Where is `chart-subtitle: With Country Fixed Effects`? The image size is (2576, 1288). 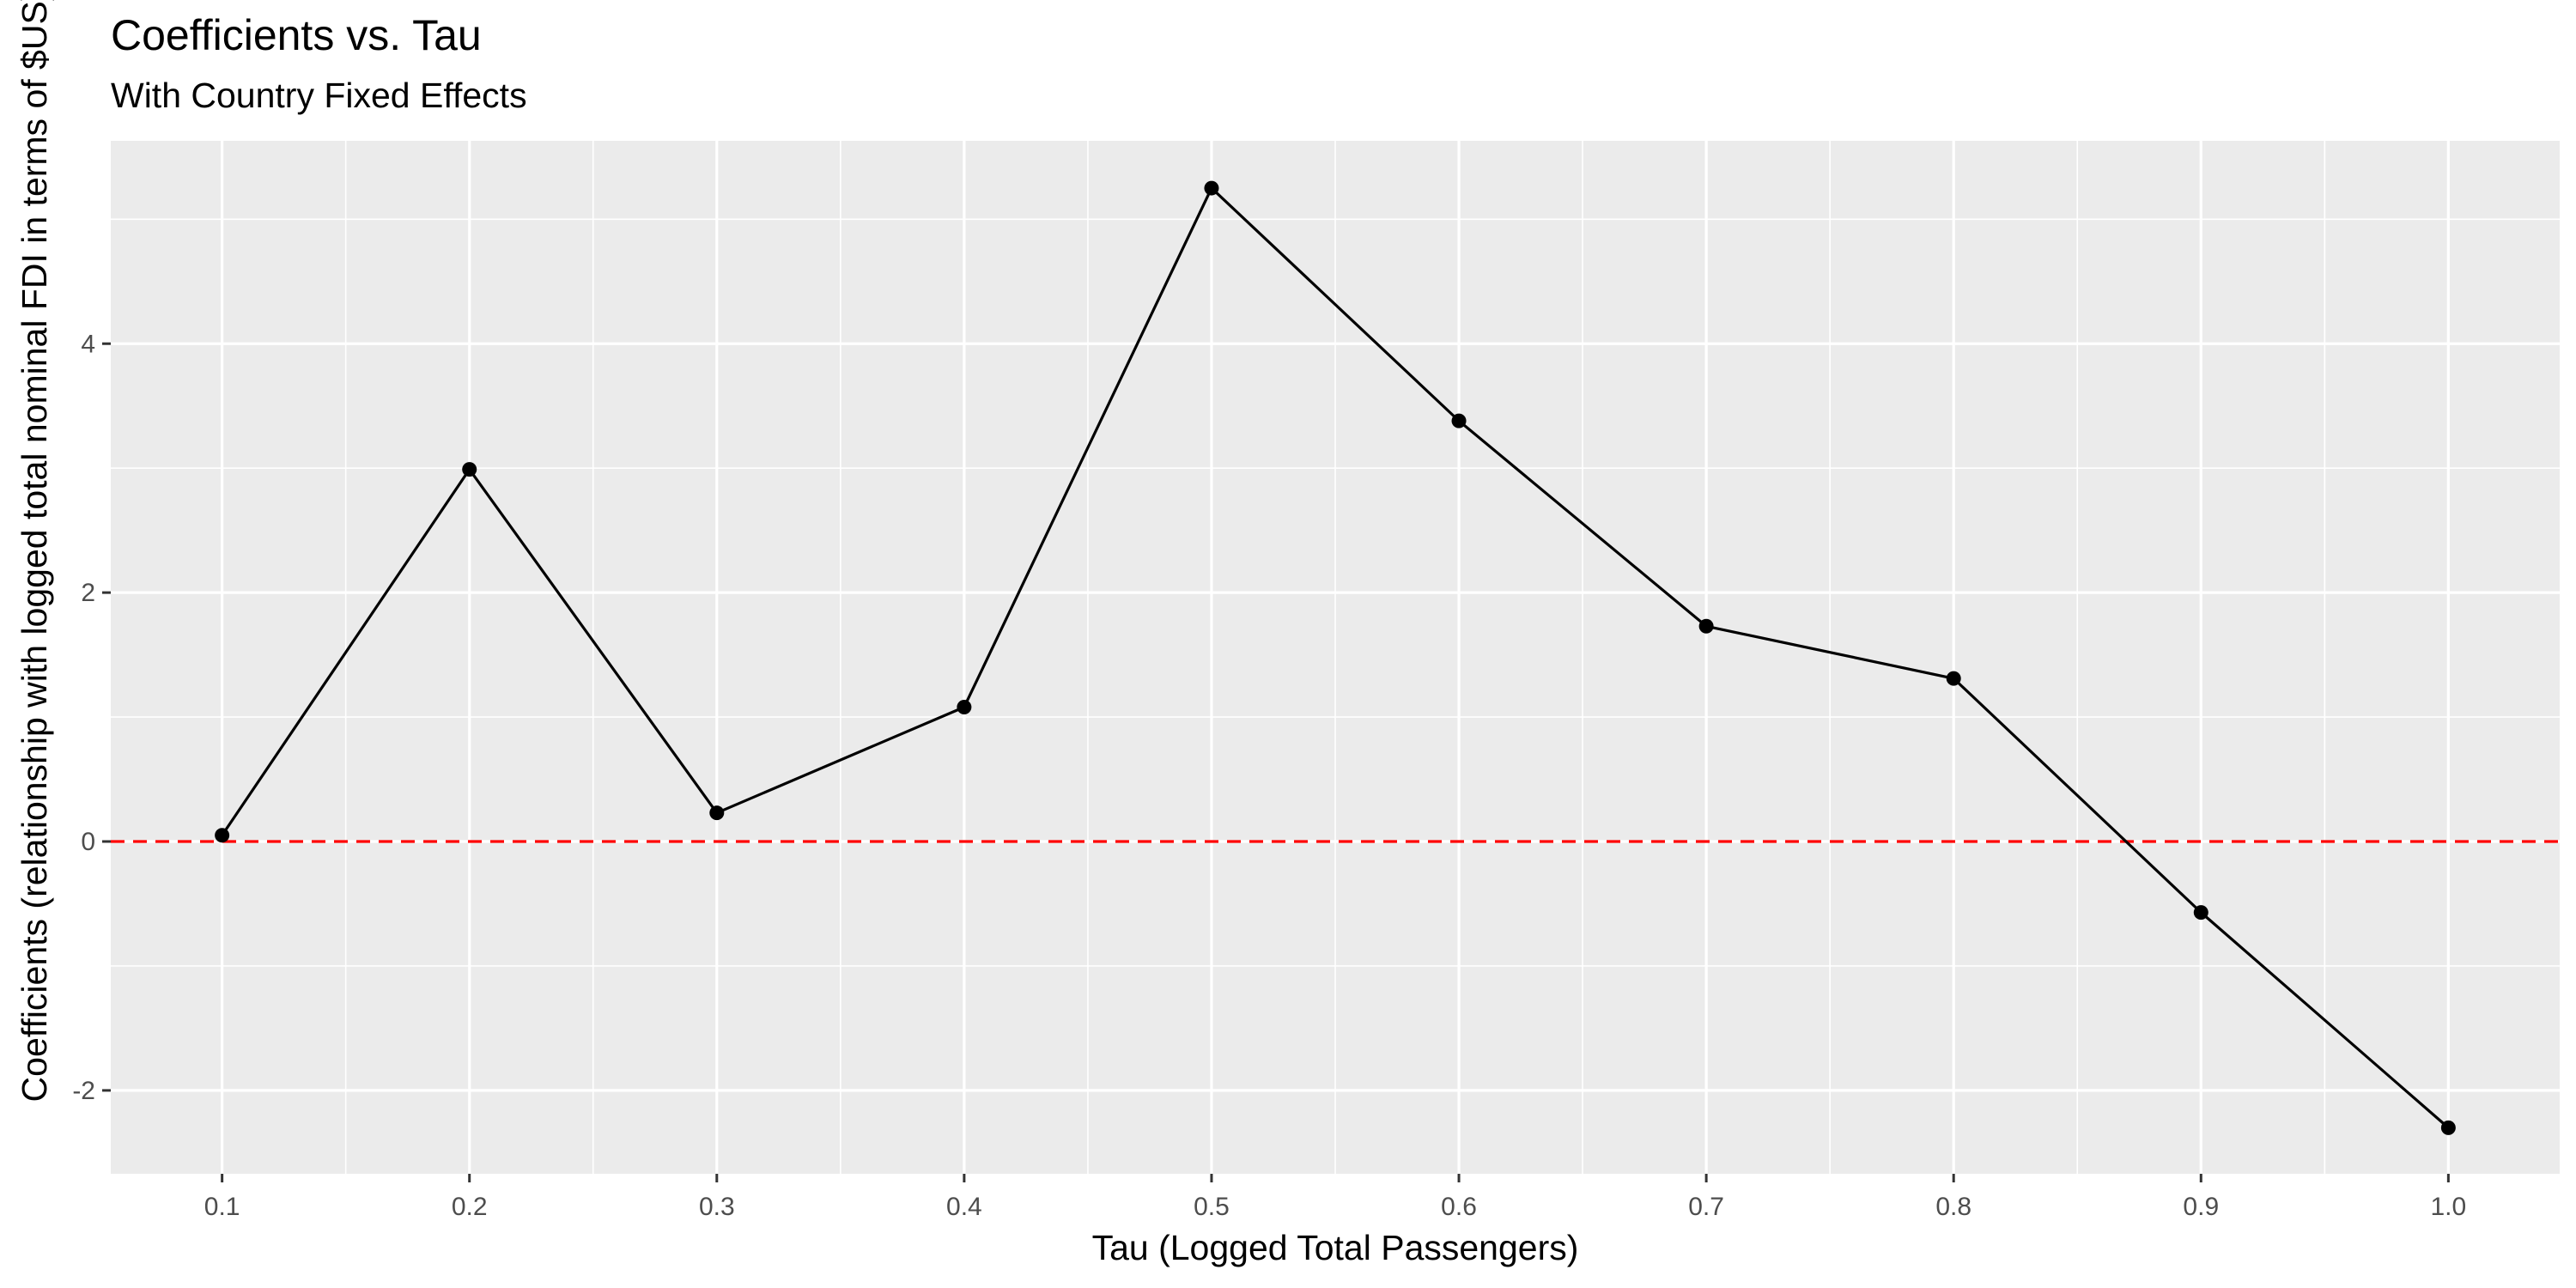
chart-subtitle: With Country Fixed Effects is located at coordinates (319, 96).